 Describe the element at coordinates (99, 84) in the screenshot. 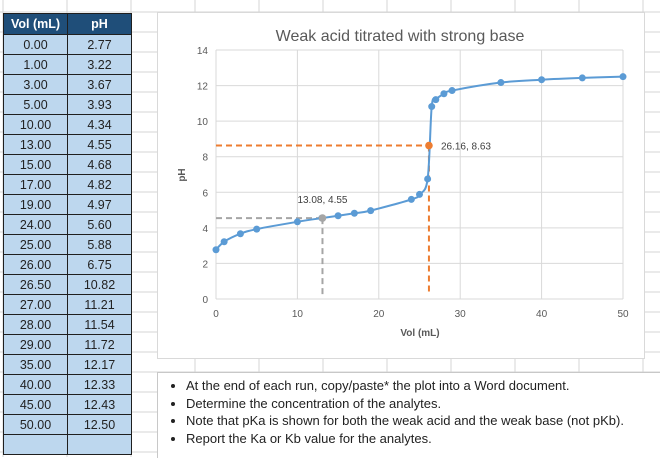

I see `ph-cell: 3.67` at that location.